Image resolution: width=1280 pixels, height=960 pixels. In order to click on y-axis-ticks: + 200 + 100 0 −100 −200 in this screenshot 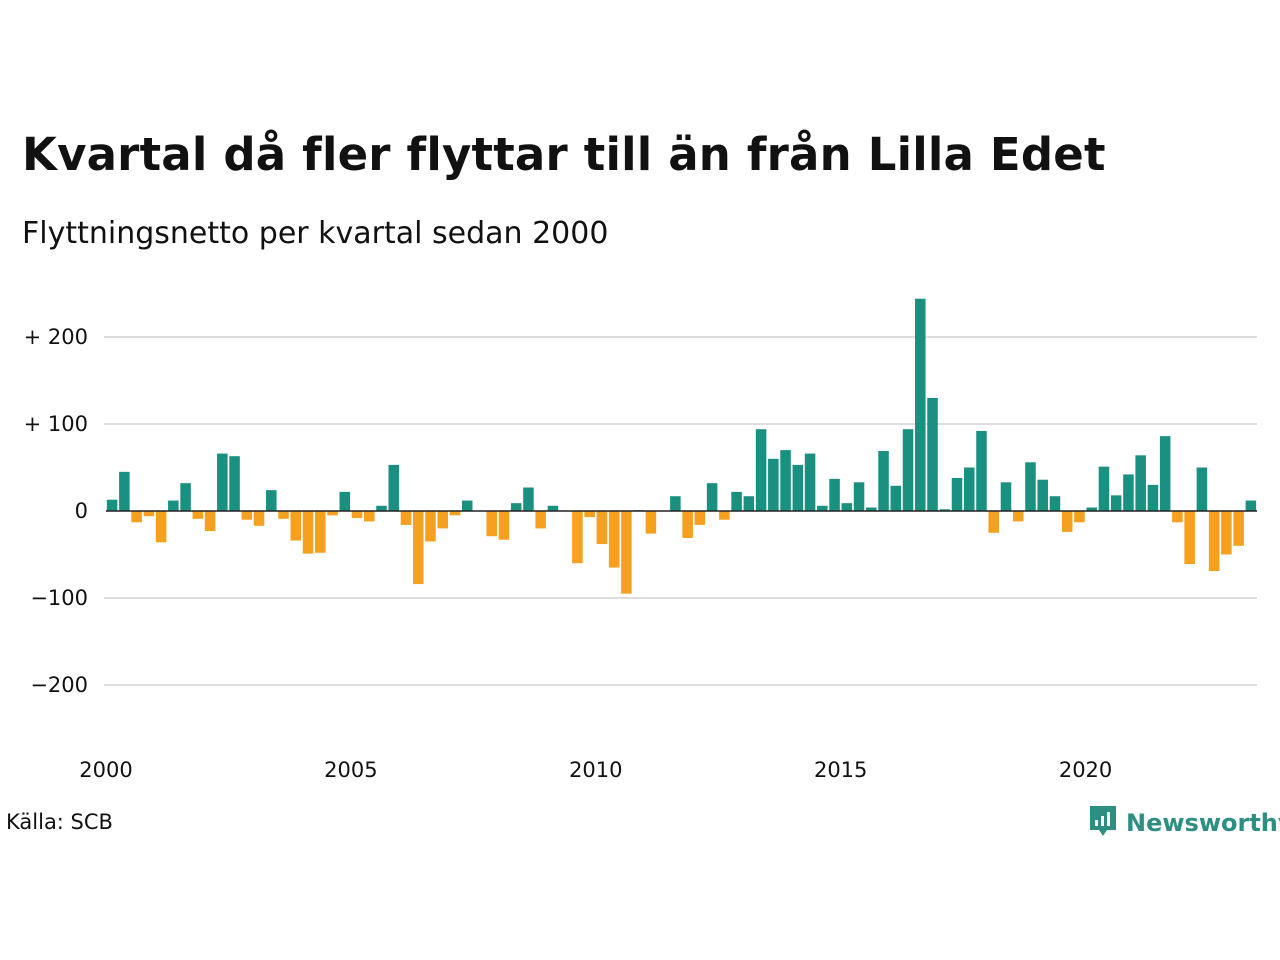, I will do `click(56, 511)`.